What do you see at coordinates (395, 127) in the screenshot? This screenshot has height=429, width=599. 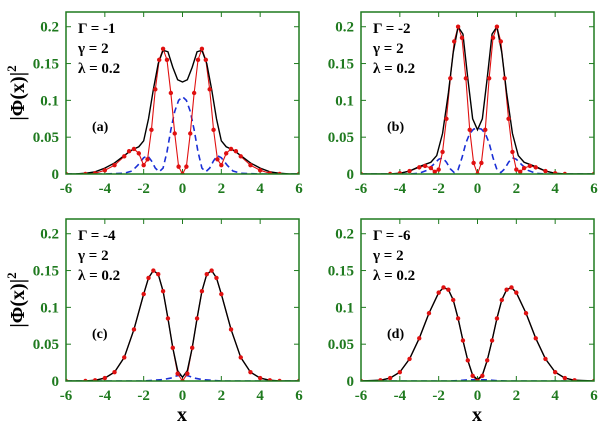 I see `panel-letter: (b)` at bounding box center [395, 127].